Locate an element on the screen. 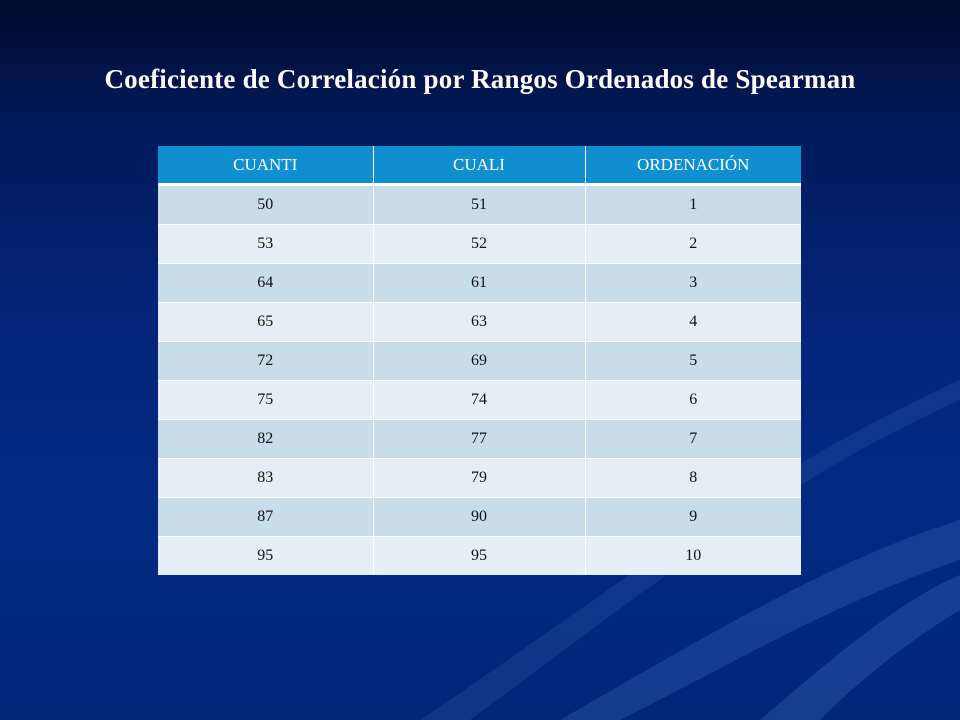 The width and height of the screenshot is (960, 720). cell-cuali: 95 is located at coordinates (478, 555).